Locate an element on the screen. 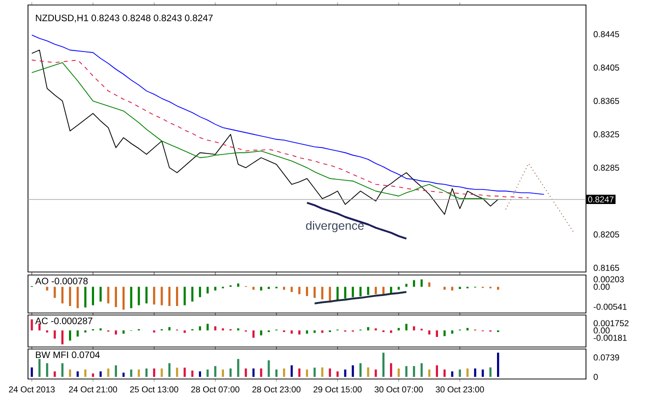  x-tick-label: 24 Oct 2013 is located at coordinates (32, 389).